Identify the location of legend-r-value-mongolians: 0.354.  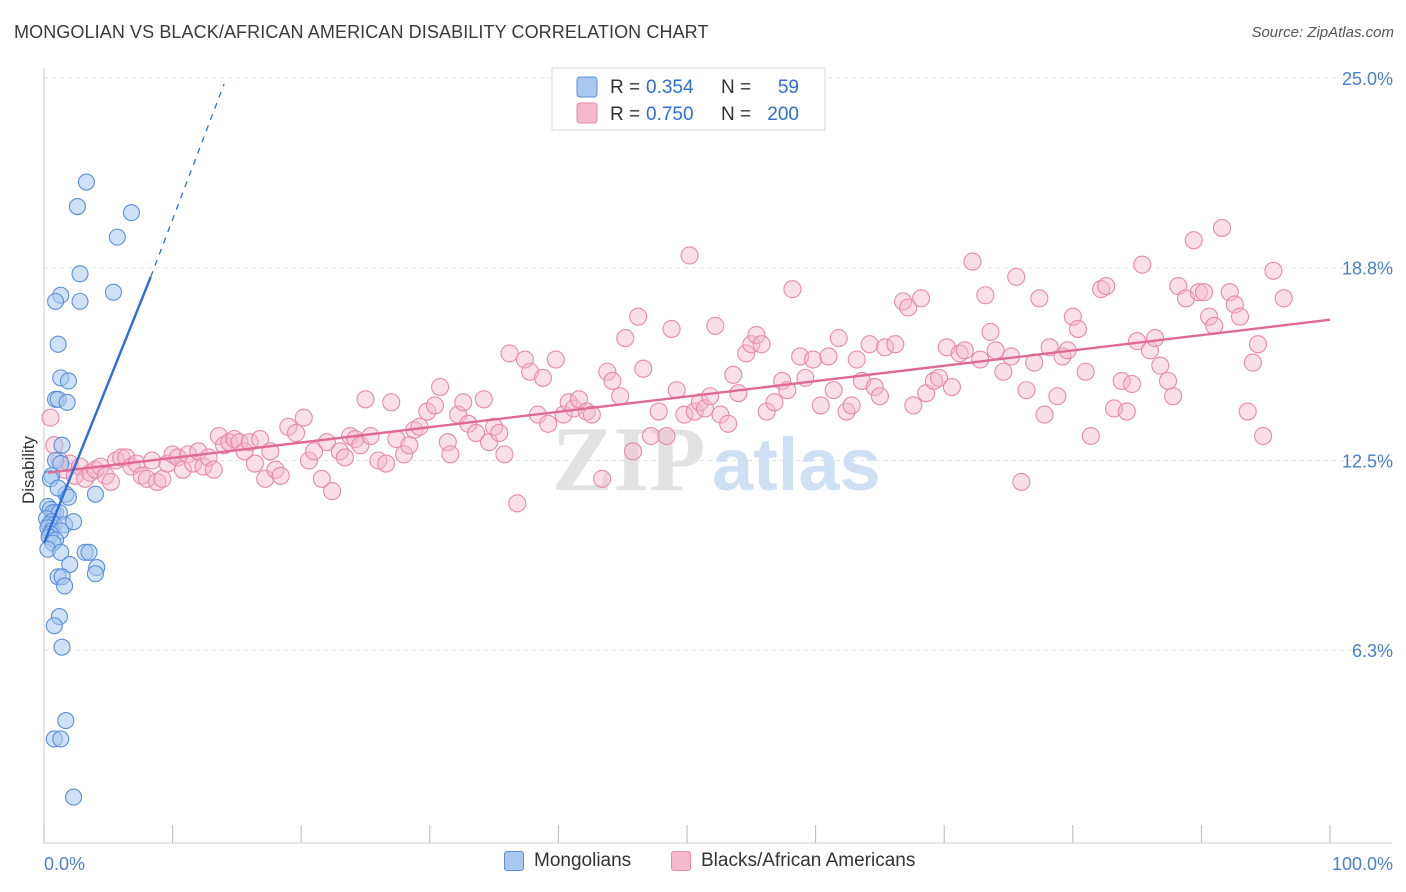
(670, 87).